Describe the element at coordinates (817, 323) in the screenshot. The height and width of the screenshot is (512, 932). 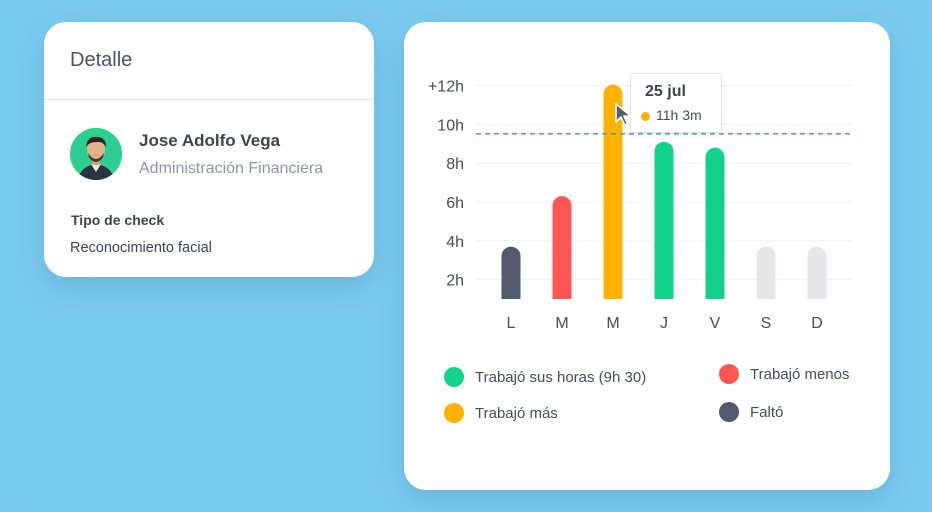
I see `x-tick-label: D` at that location.